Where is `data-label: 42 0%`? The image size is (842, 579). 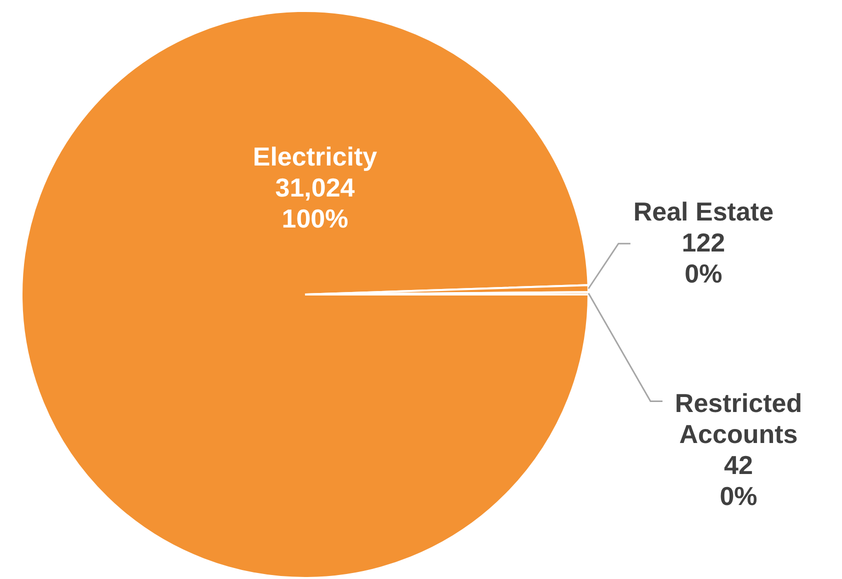
data-label: 42 0% is located at coordinates (739, 480).